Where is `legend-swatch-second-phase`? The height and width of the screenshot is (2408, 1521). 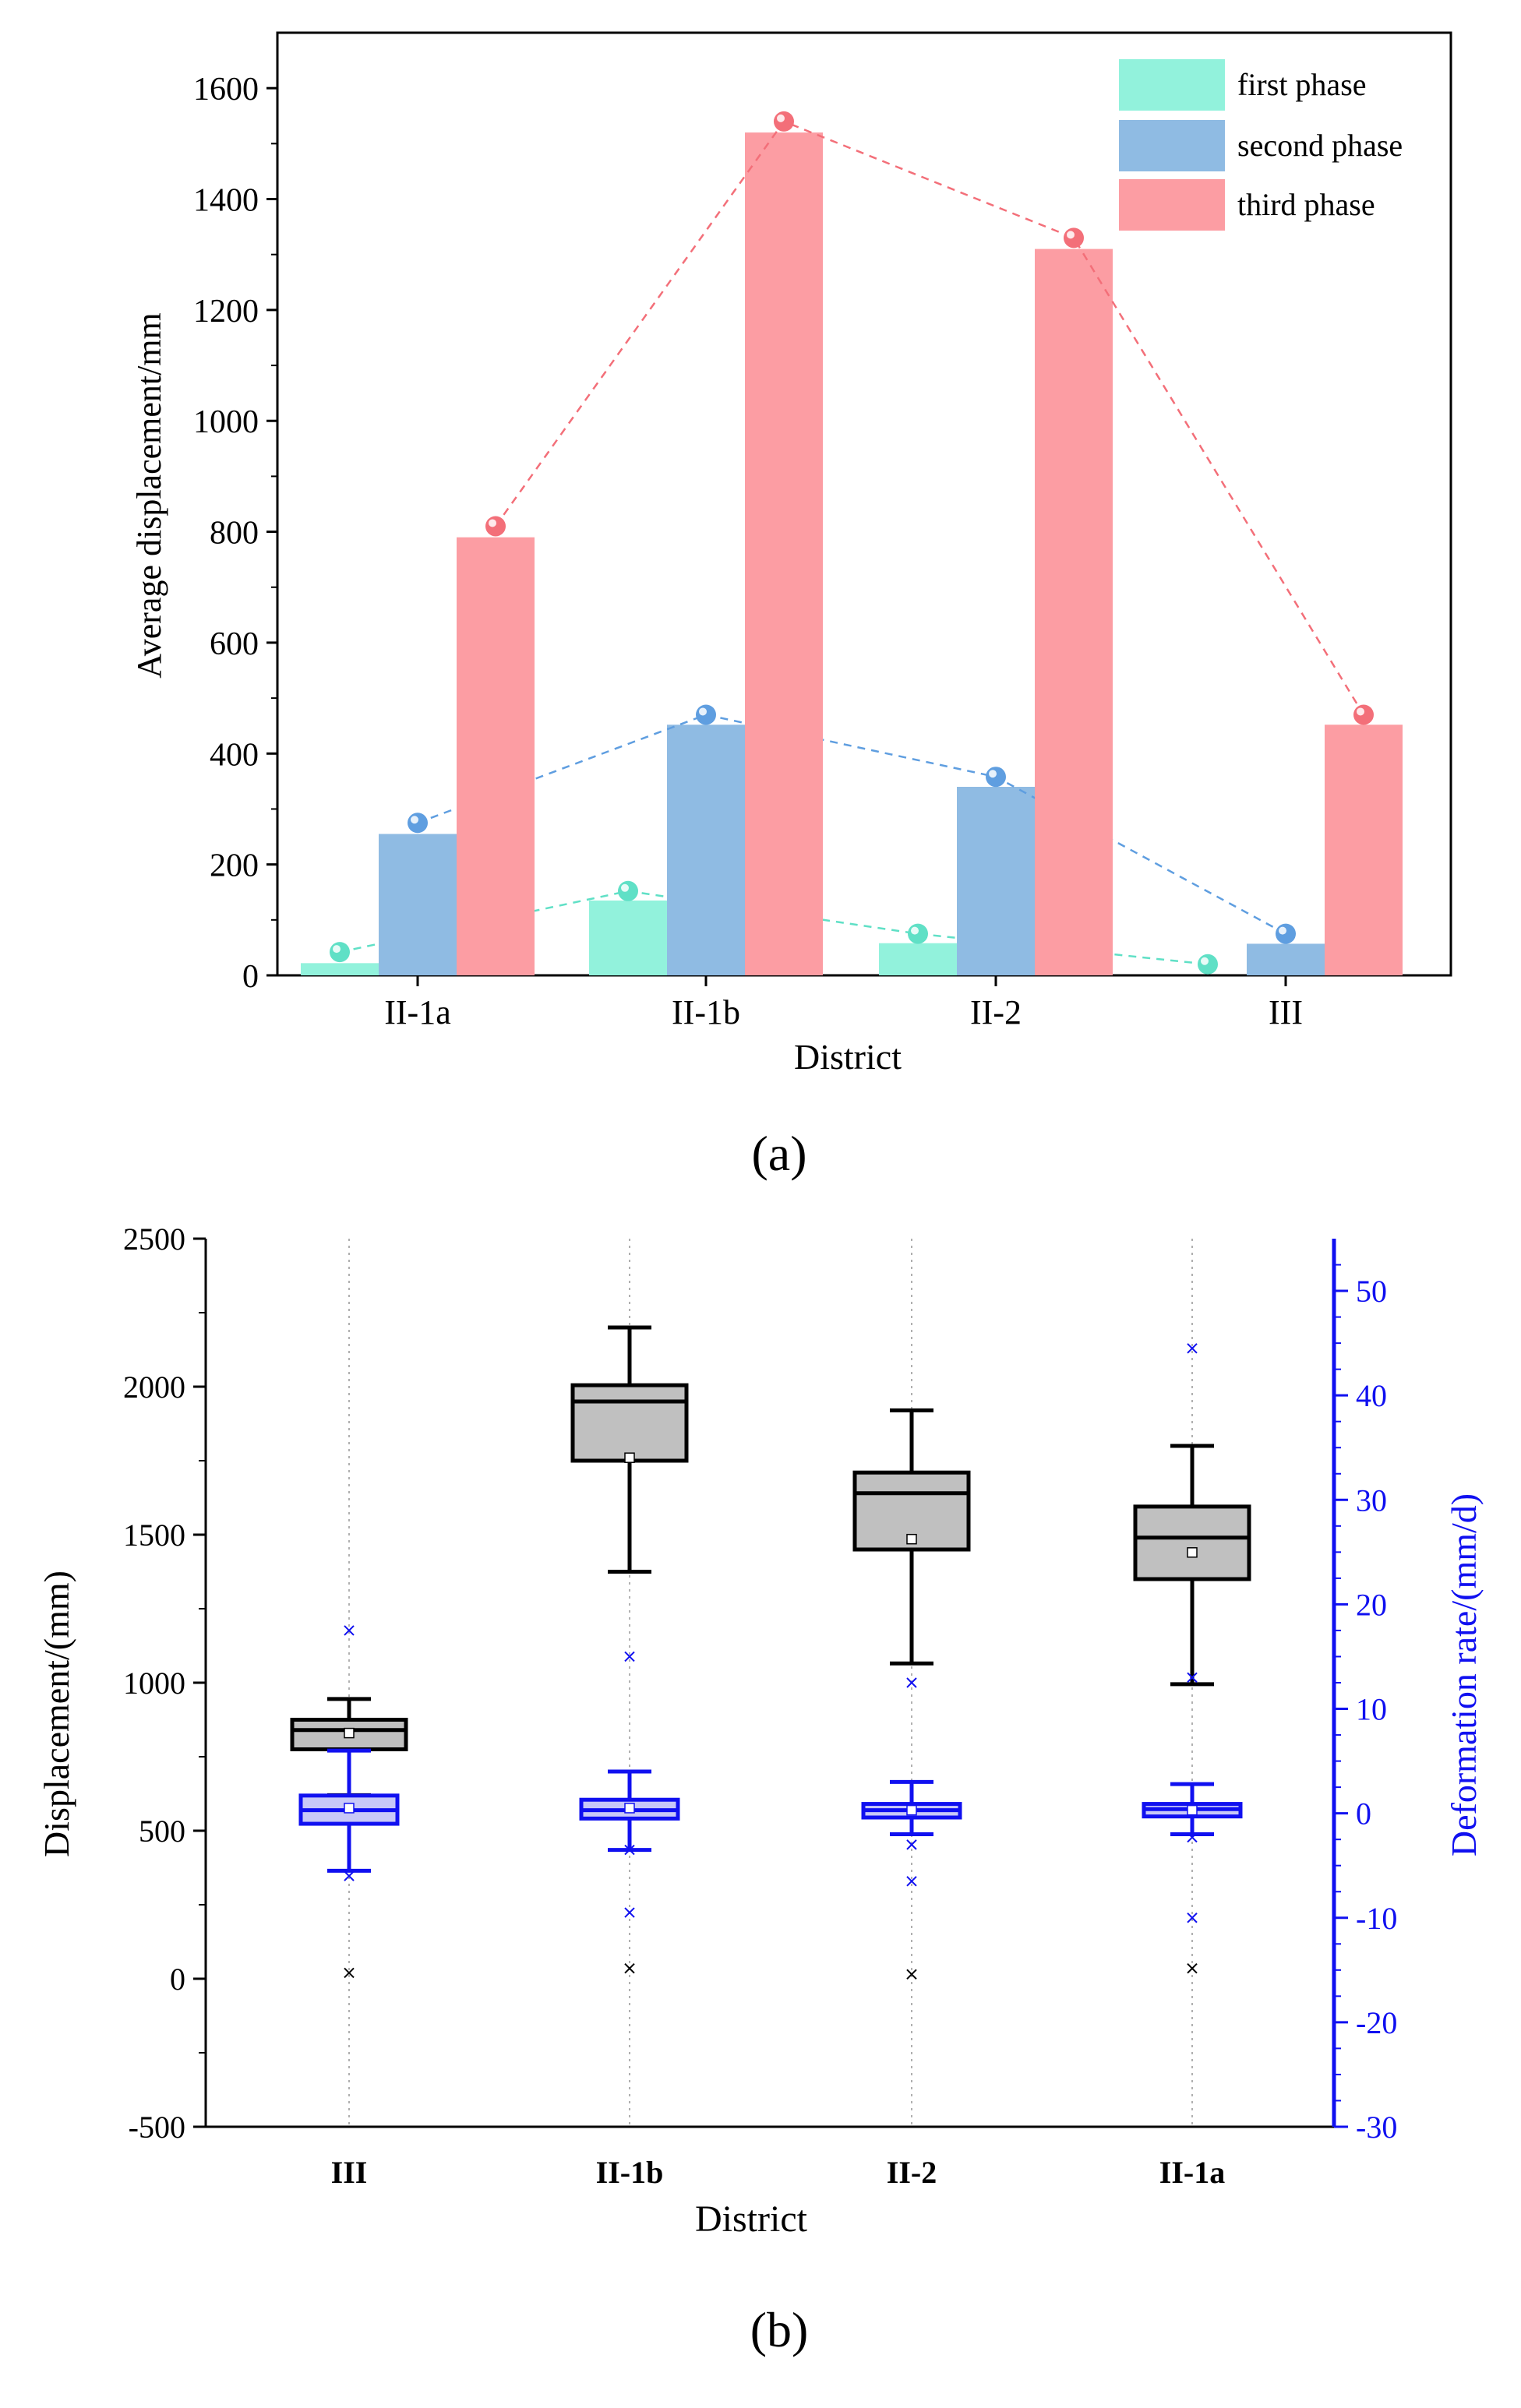 legend-swatch-second-phase is located at coordinates (1172, 145).